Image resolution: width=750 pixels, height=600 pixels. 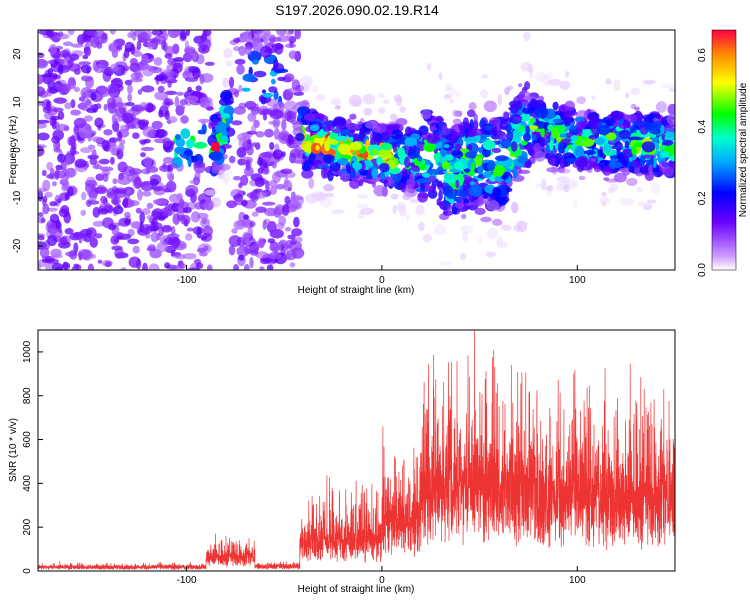 What do you see at coordinates (381, 576) in the screenshot?
I see `snr-x-ticks: -100 0 100` at bounding box center [381, 576].